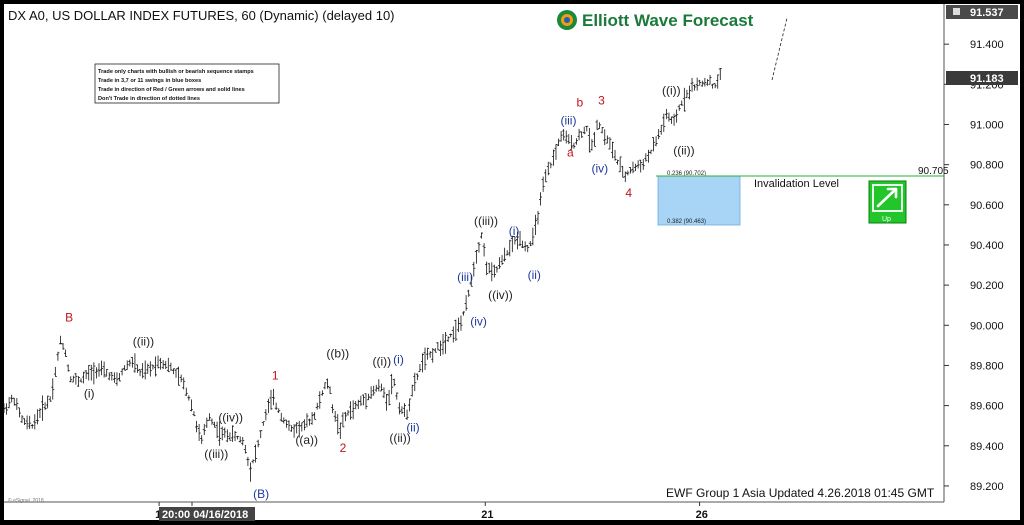  What do you see at coordinates (261, 494) in the screenshot?
I see `wave-label: (B)` at bounding box center [261, 494].